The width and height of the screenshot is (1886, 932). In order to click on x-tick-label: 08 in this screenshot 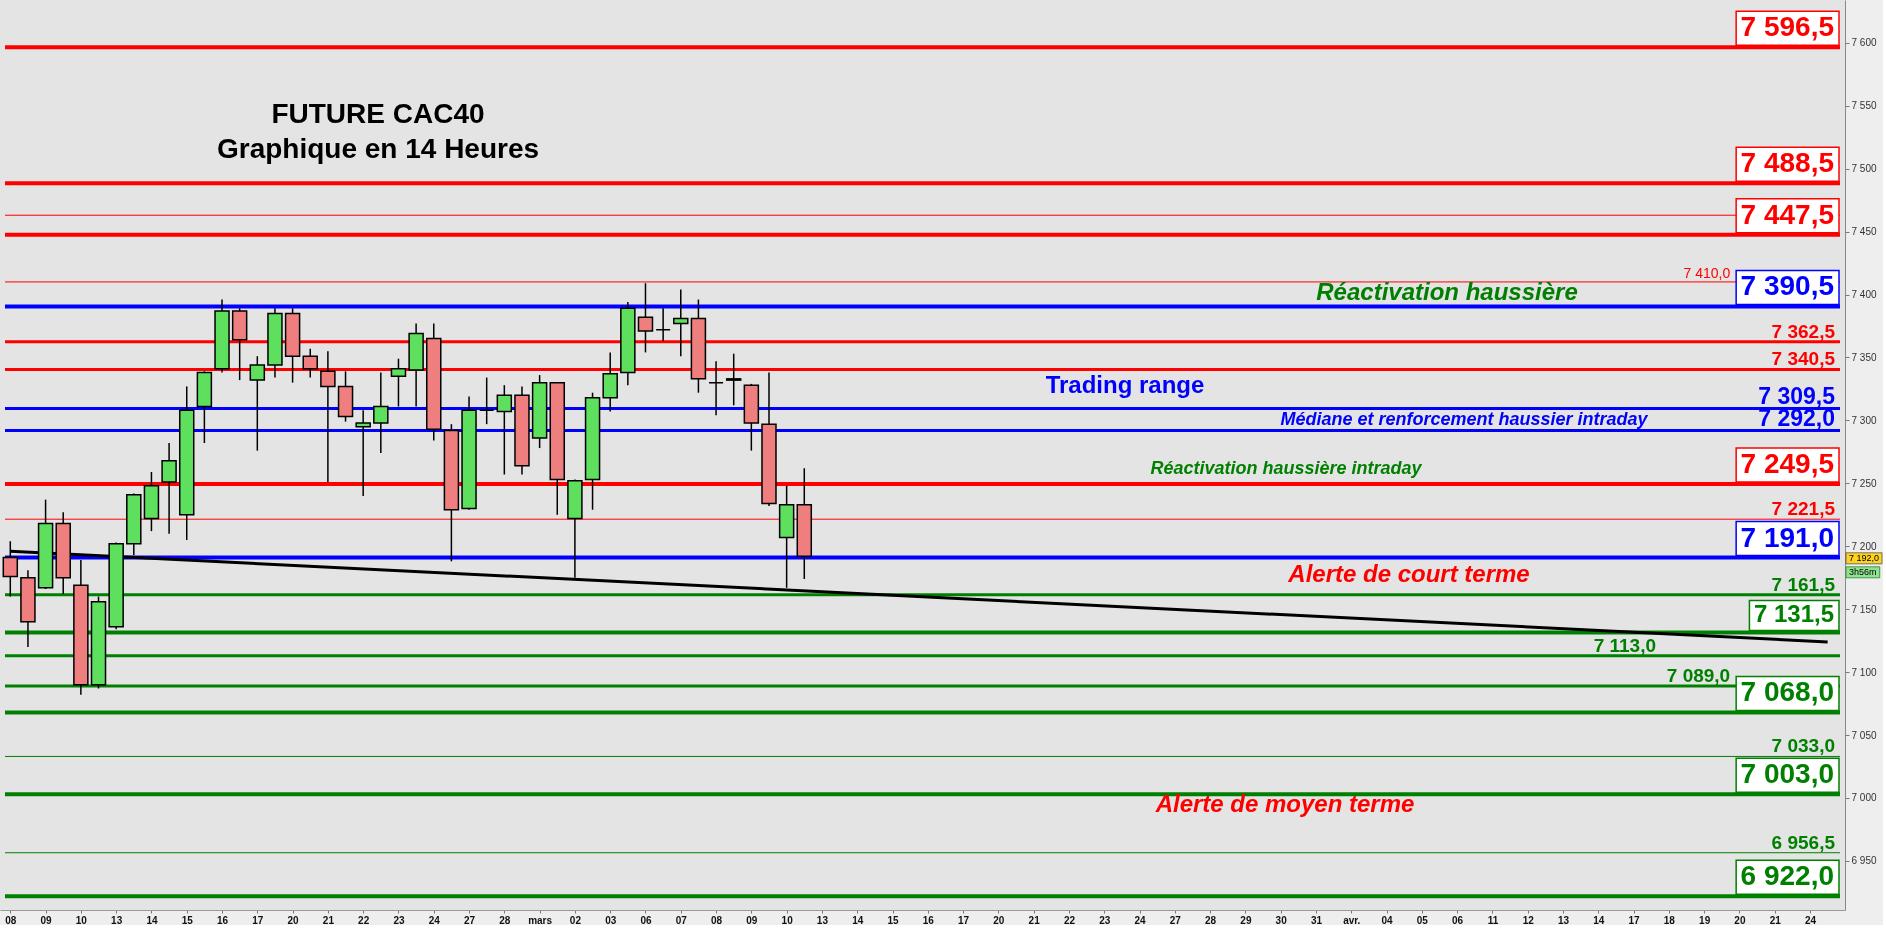, I will do `click(717, 920)`.